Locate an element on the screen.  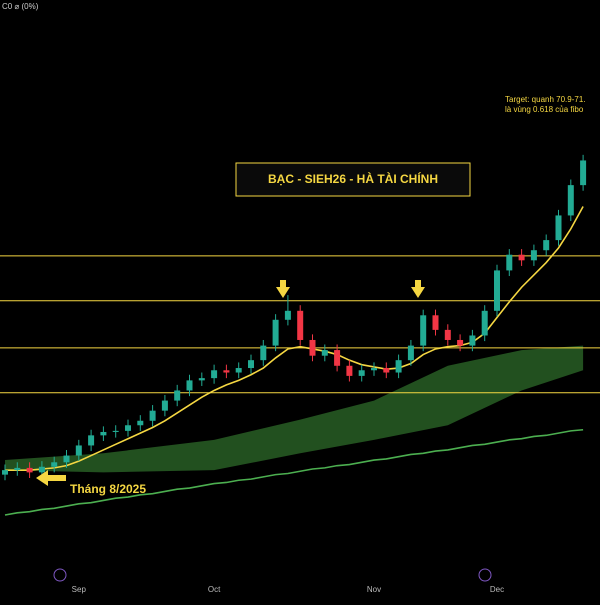
annotation: Tháng 8/2025 is located at coordinates (108, 489).